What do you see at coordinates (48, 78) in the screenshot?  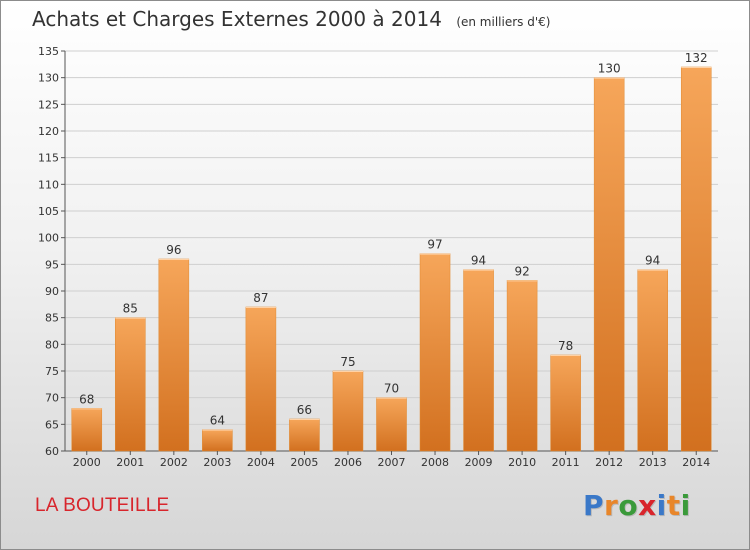 I see `y-tick-label: 130` at bounding box center [48, 78].